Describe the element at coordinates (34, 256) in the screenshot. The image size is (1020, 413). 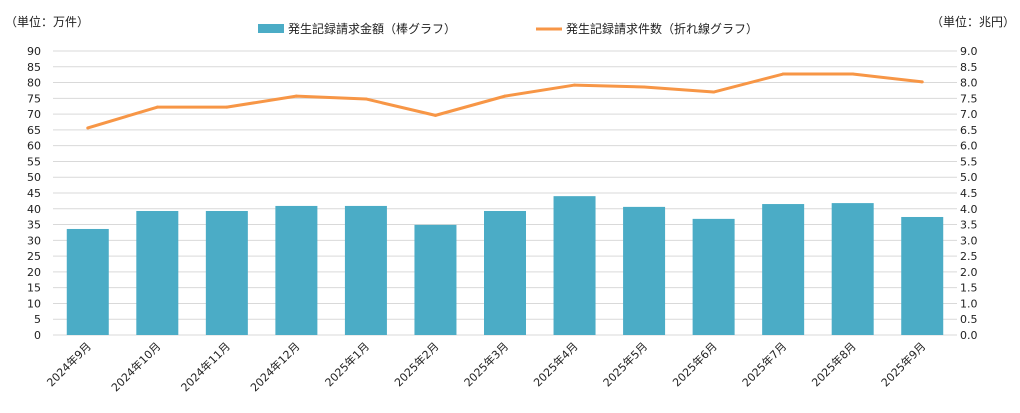
I see `left-tick-label: 25` at that location.